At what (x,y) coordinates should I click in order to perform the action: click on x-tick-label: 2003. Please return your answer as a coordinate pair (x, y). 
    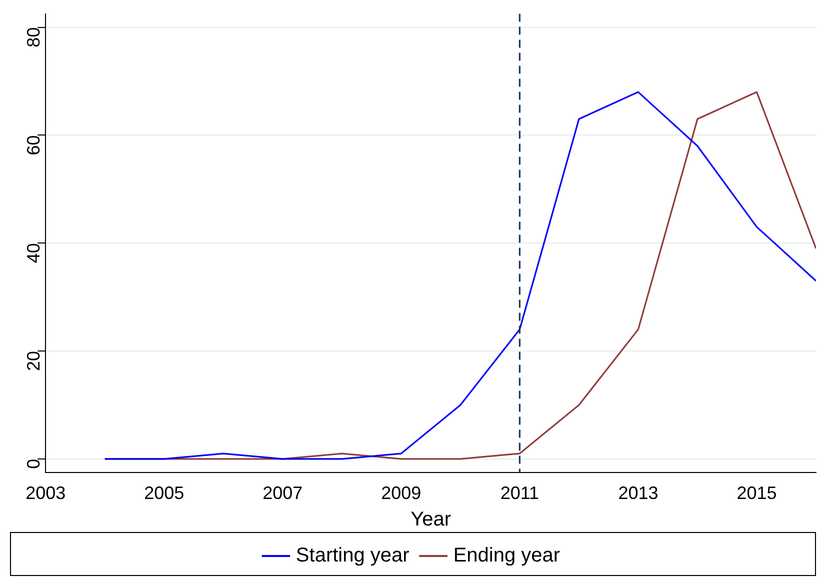
    Looking at the image, I should click on (46, 493).